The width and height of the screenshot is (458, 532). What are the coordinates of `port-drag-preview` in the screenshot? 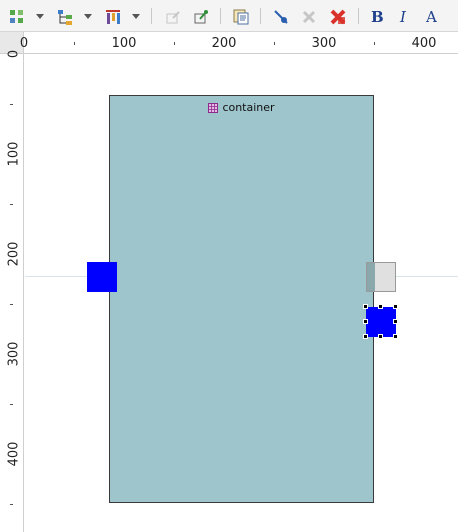 It's located at (381, 277).